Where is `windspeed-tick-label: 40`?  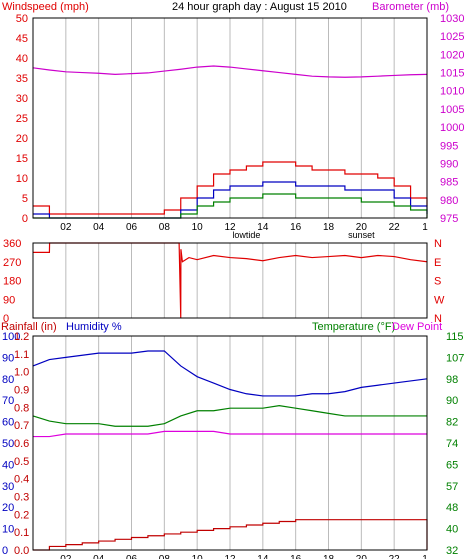
windspeed-tick-label: 40 is located at coordinates (22, 59).